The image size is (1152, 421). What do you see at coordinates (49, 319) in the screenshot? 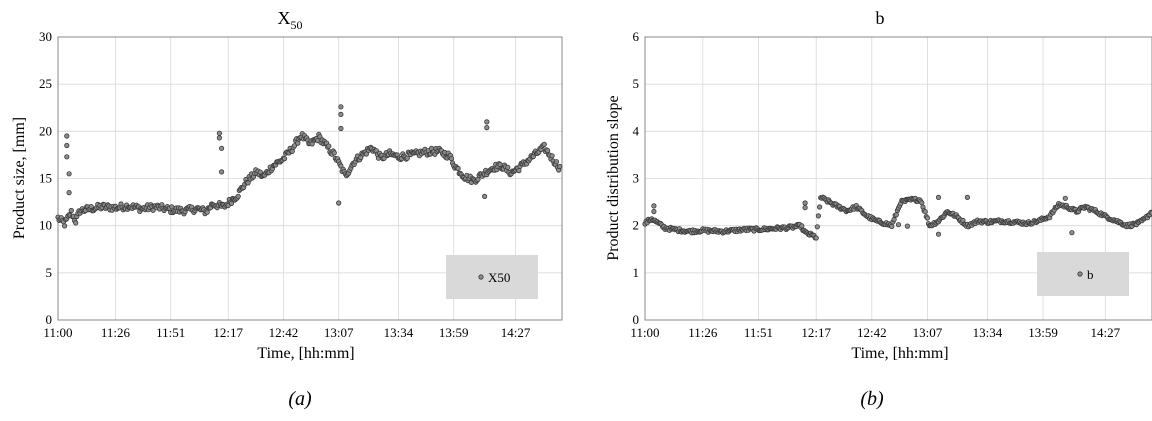
I see `chart-a-y-tick-label: 0` at bounding box center [49, 319].